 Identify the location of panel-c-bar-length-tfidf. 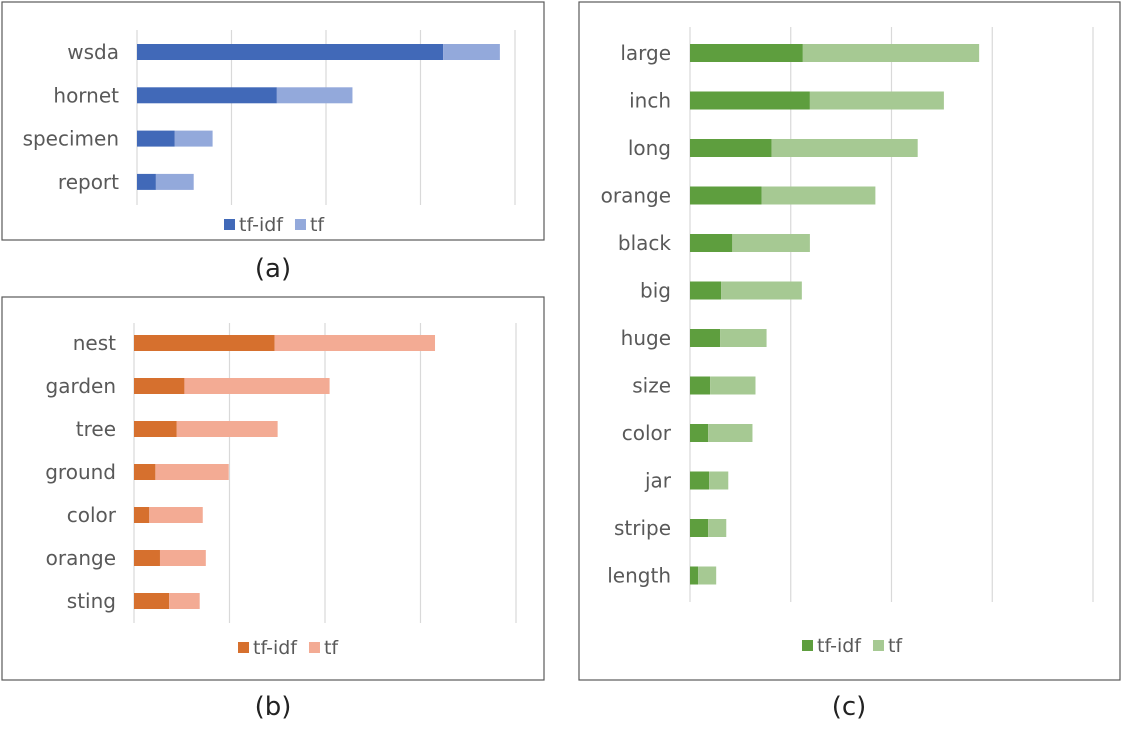
(694, 575).